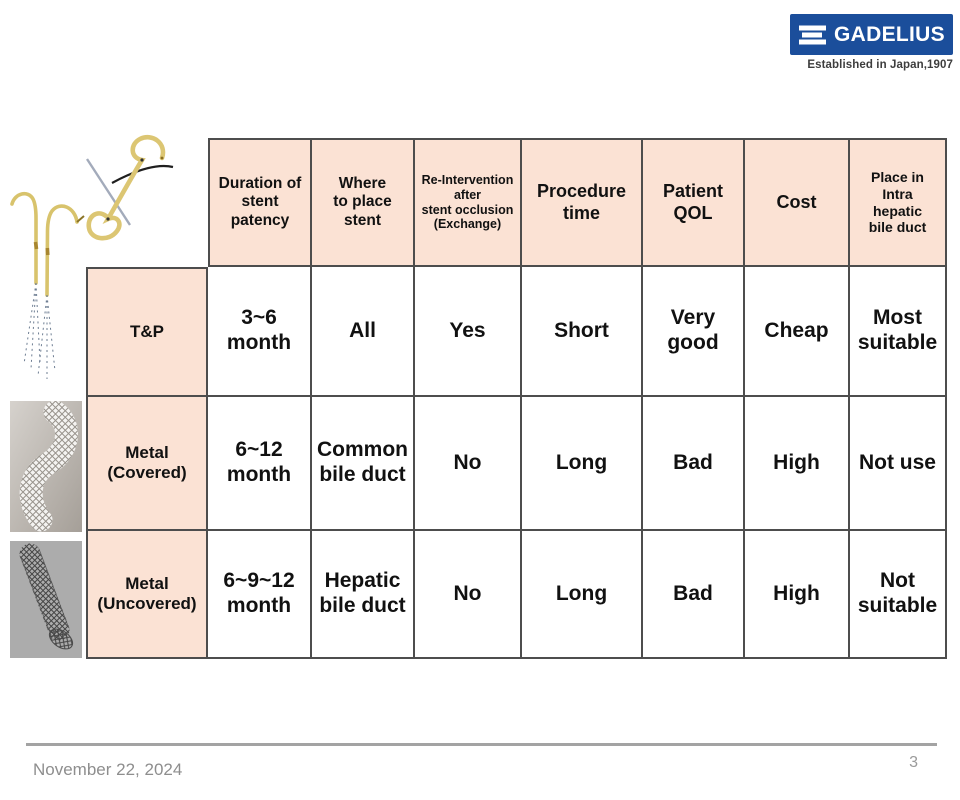 Image resolution: width=960 pixels, height=800 pixels. What do you see at coordinates (898, 595) in the screenshot?
I see `table-cell: Not suitable` at bounding box center [898, 595].